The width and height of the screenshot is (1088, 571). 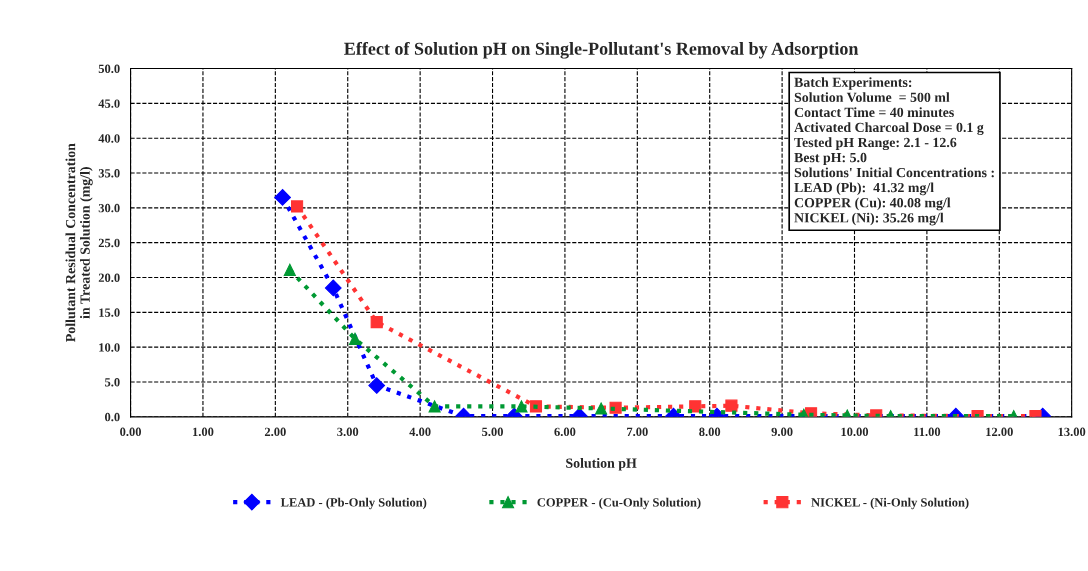 What do you see at coordinates (874, 112) in the screenshot?
I see `annotation: Contact Time = 40 minutes` at bounding box center [874, 112].